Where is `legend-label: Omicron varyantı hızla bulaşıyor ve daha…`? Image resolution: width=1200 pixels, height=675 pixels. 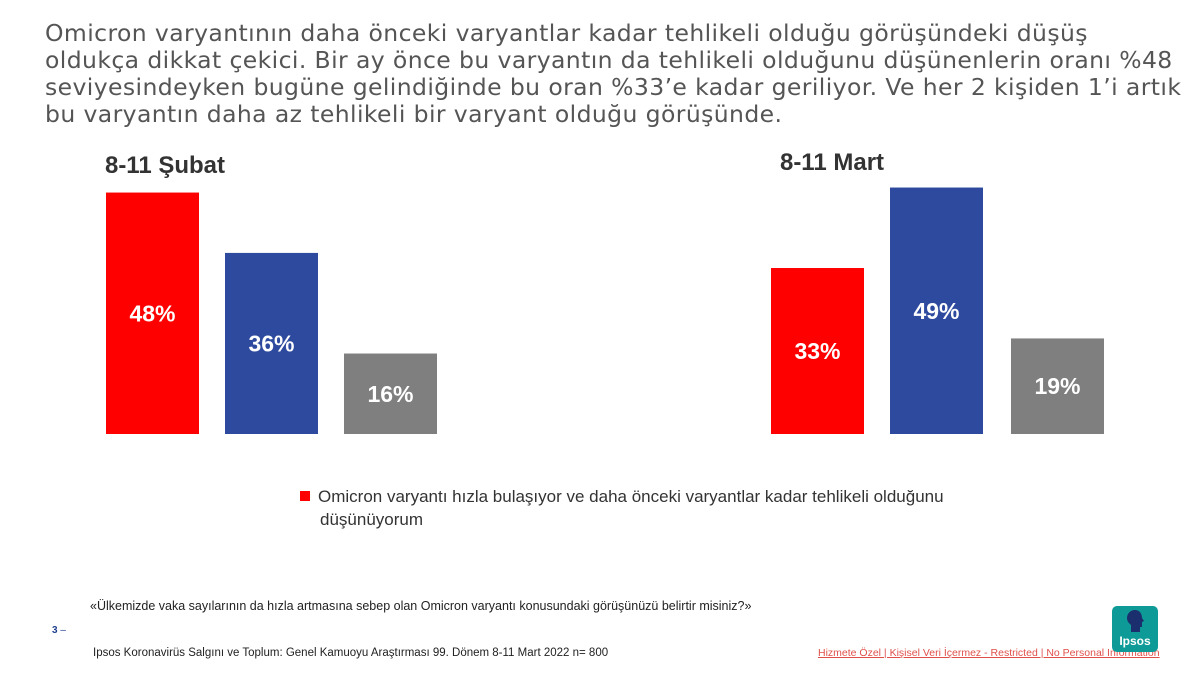
legend-label: Omicron varyantı hızla bulaşıyor ve daha… is located at coordinates (631, 496).